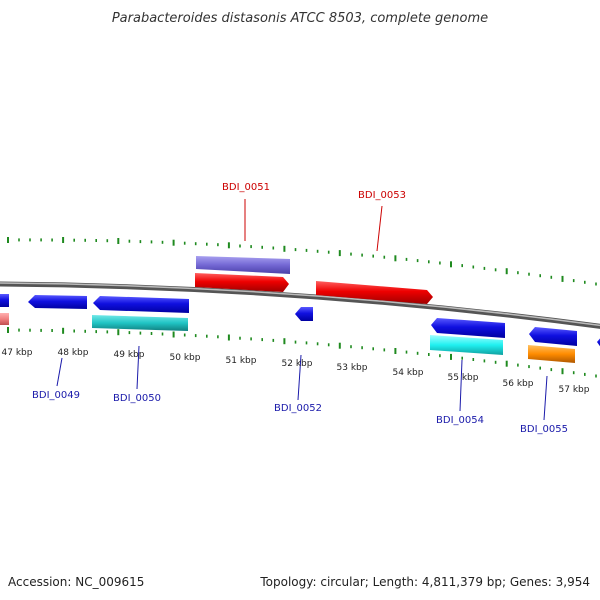  I want to click on scale-label-49-kbp: 49 kbp, so click(129, 355).